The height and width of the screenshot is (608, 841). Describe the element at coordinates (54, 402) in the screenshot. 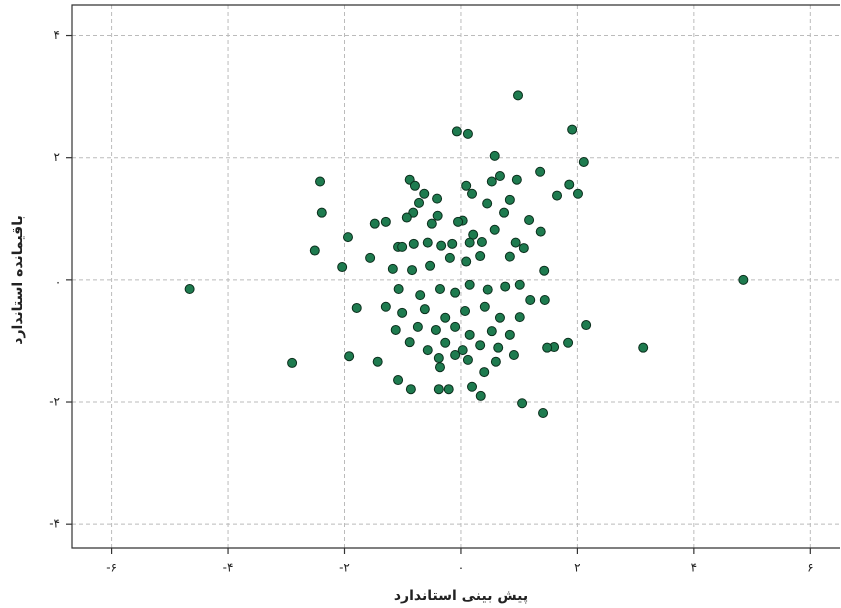

I see `y-tick-label: -۲` at that location.